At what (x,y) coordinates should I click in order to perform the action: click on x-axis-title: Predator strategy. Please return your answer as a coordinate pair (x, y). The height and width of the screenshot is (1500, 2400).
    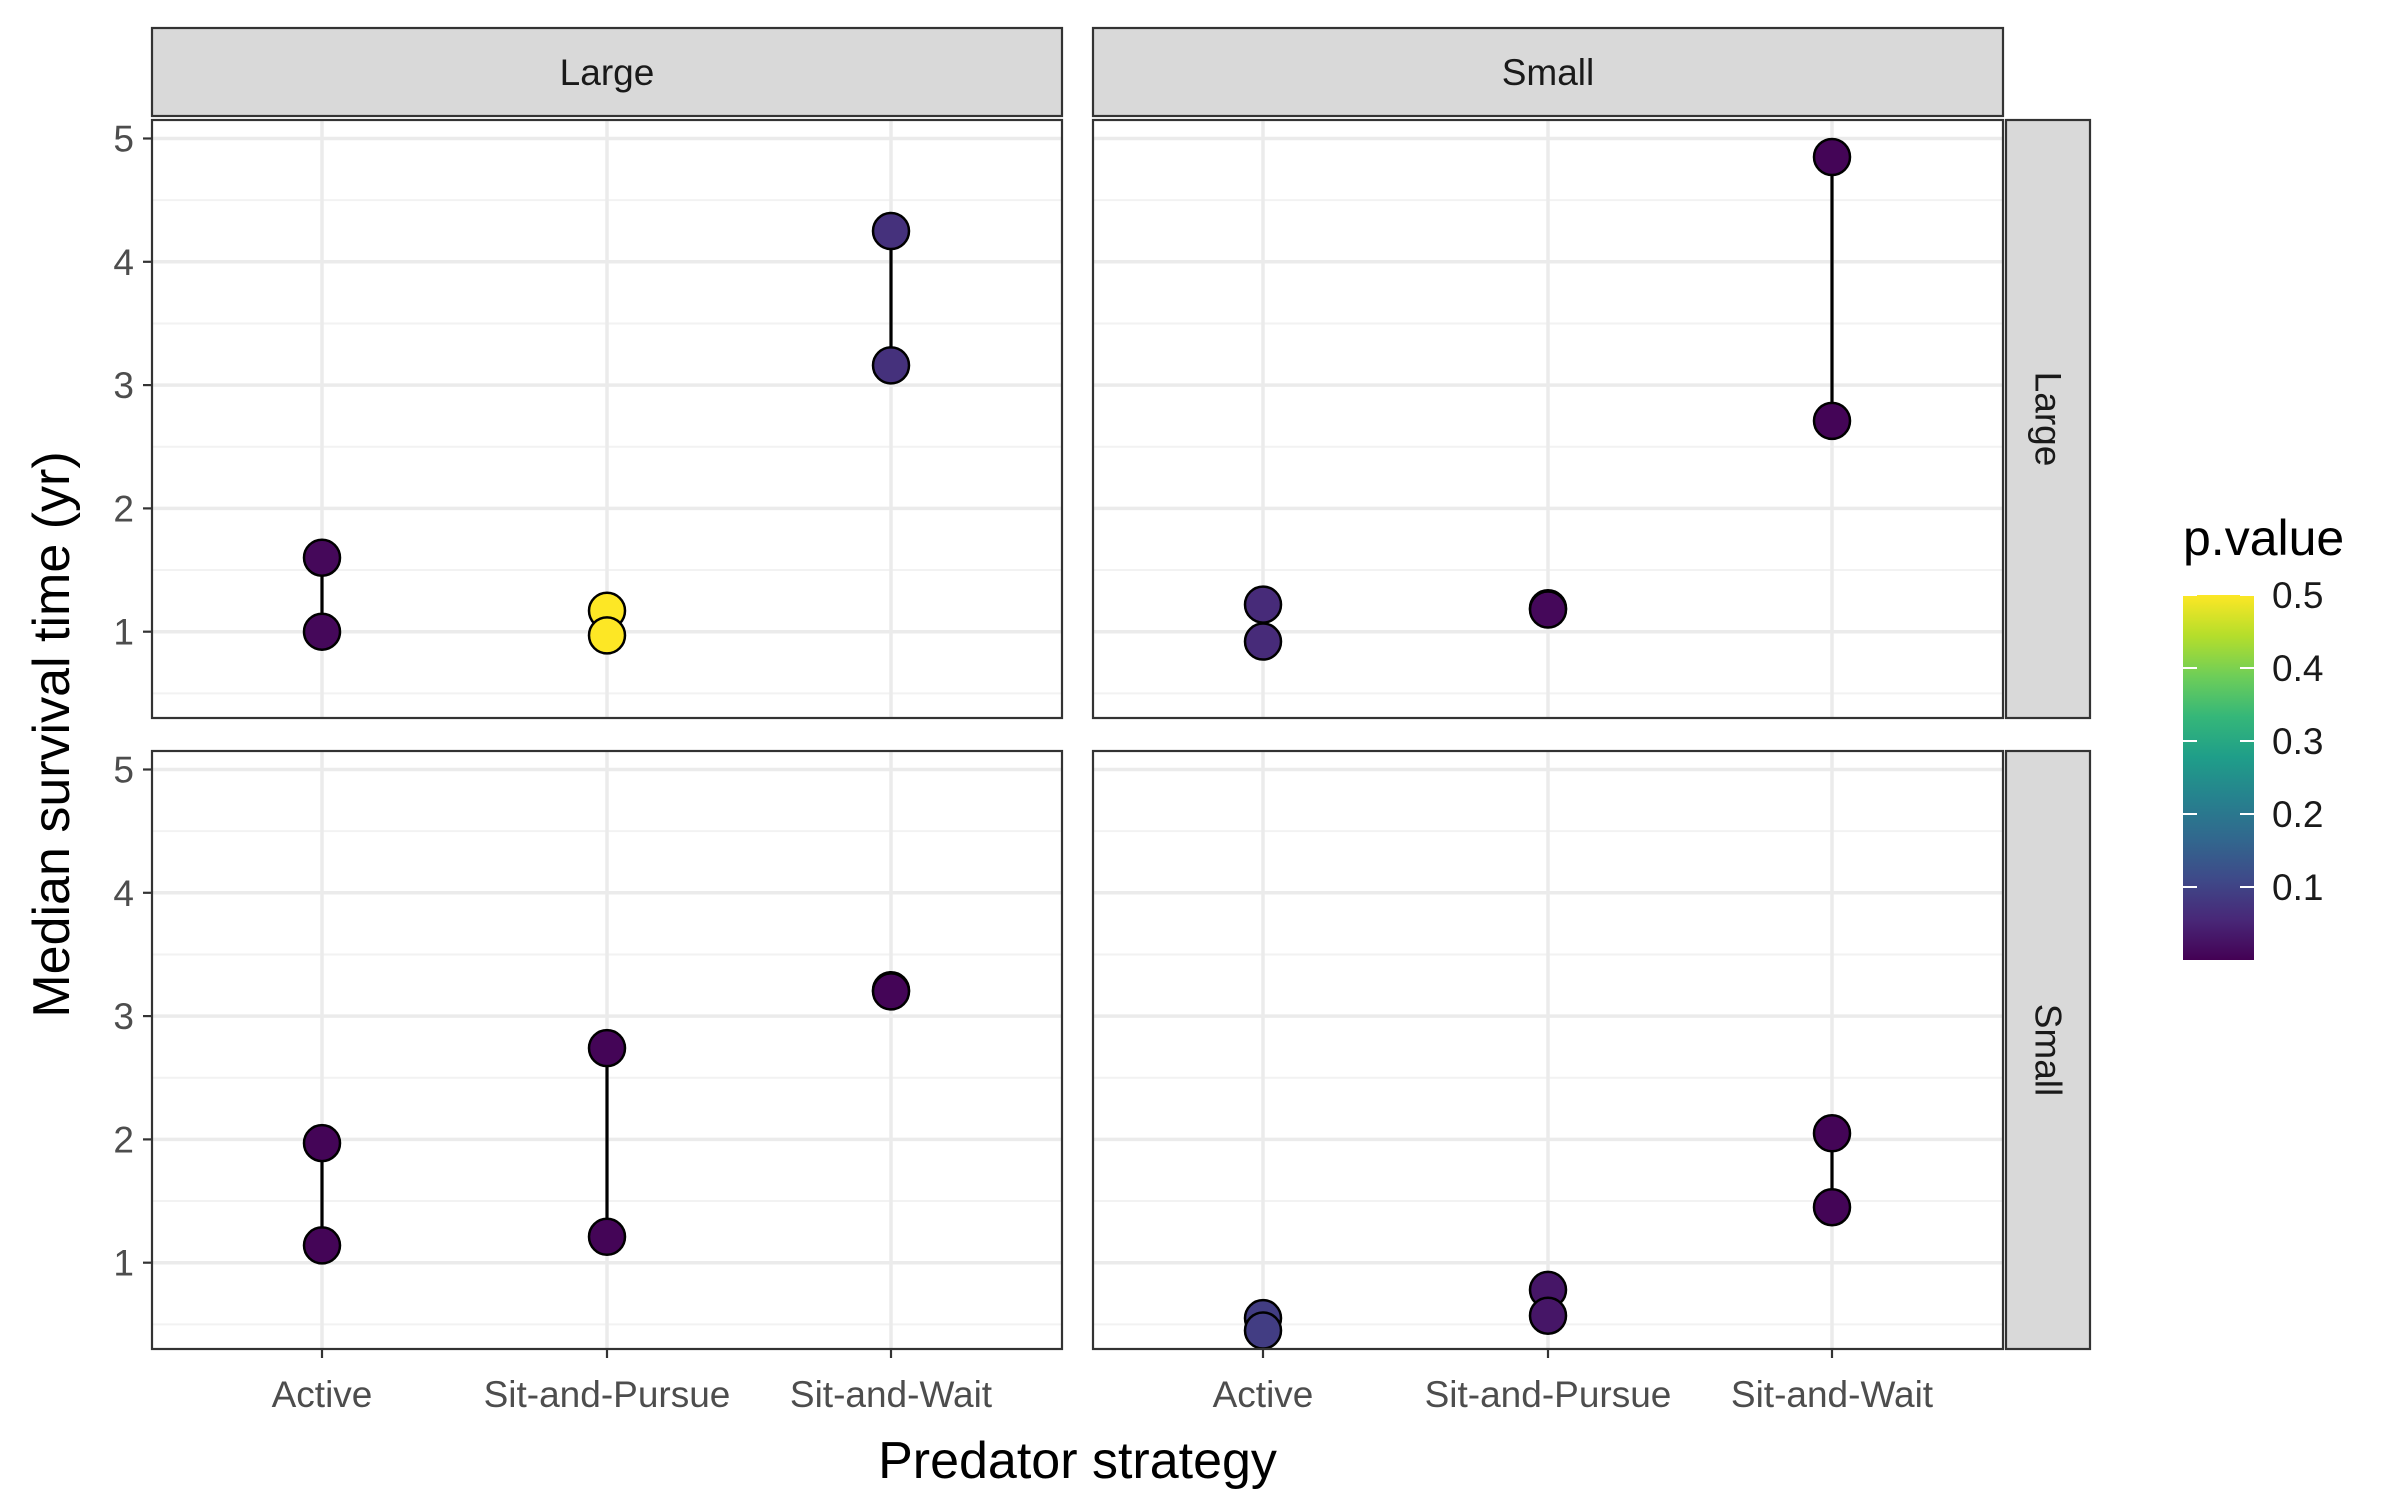
    Looking at the image, I should click on (1077, 1461).